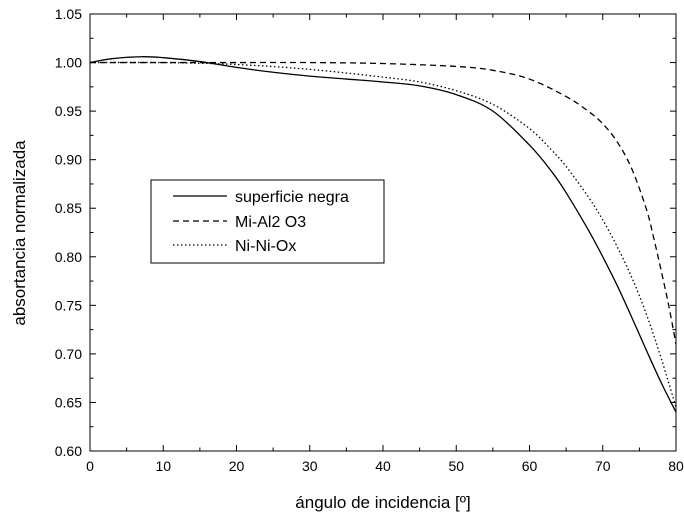  What do you see at coordinates (163, 466) in the screenshot?
I see `x-tick-label: 10` at bounding box center [163, 466].